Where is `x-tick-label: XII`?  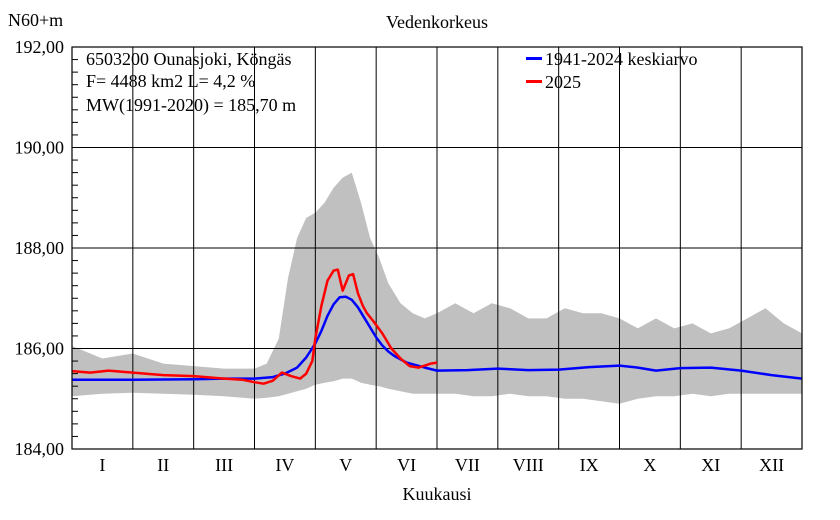
x-tick-label: XII is located at coordinates (771, 465).